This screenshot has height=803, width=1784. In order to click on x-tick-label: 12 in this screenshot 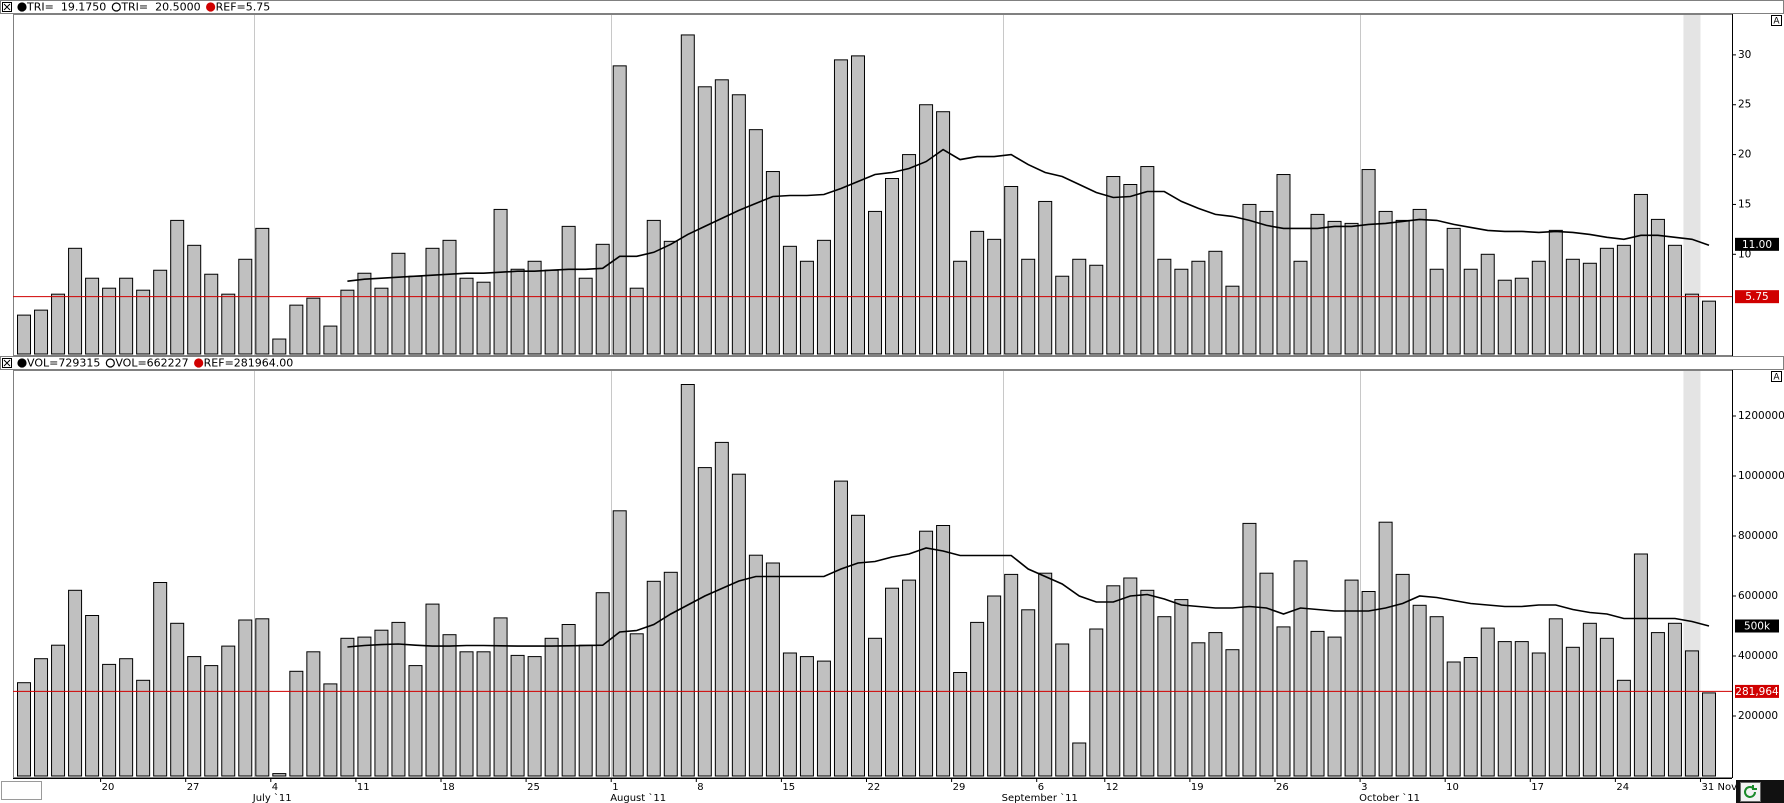, I will do `click(1112, 787)`.